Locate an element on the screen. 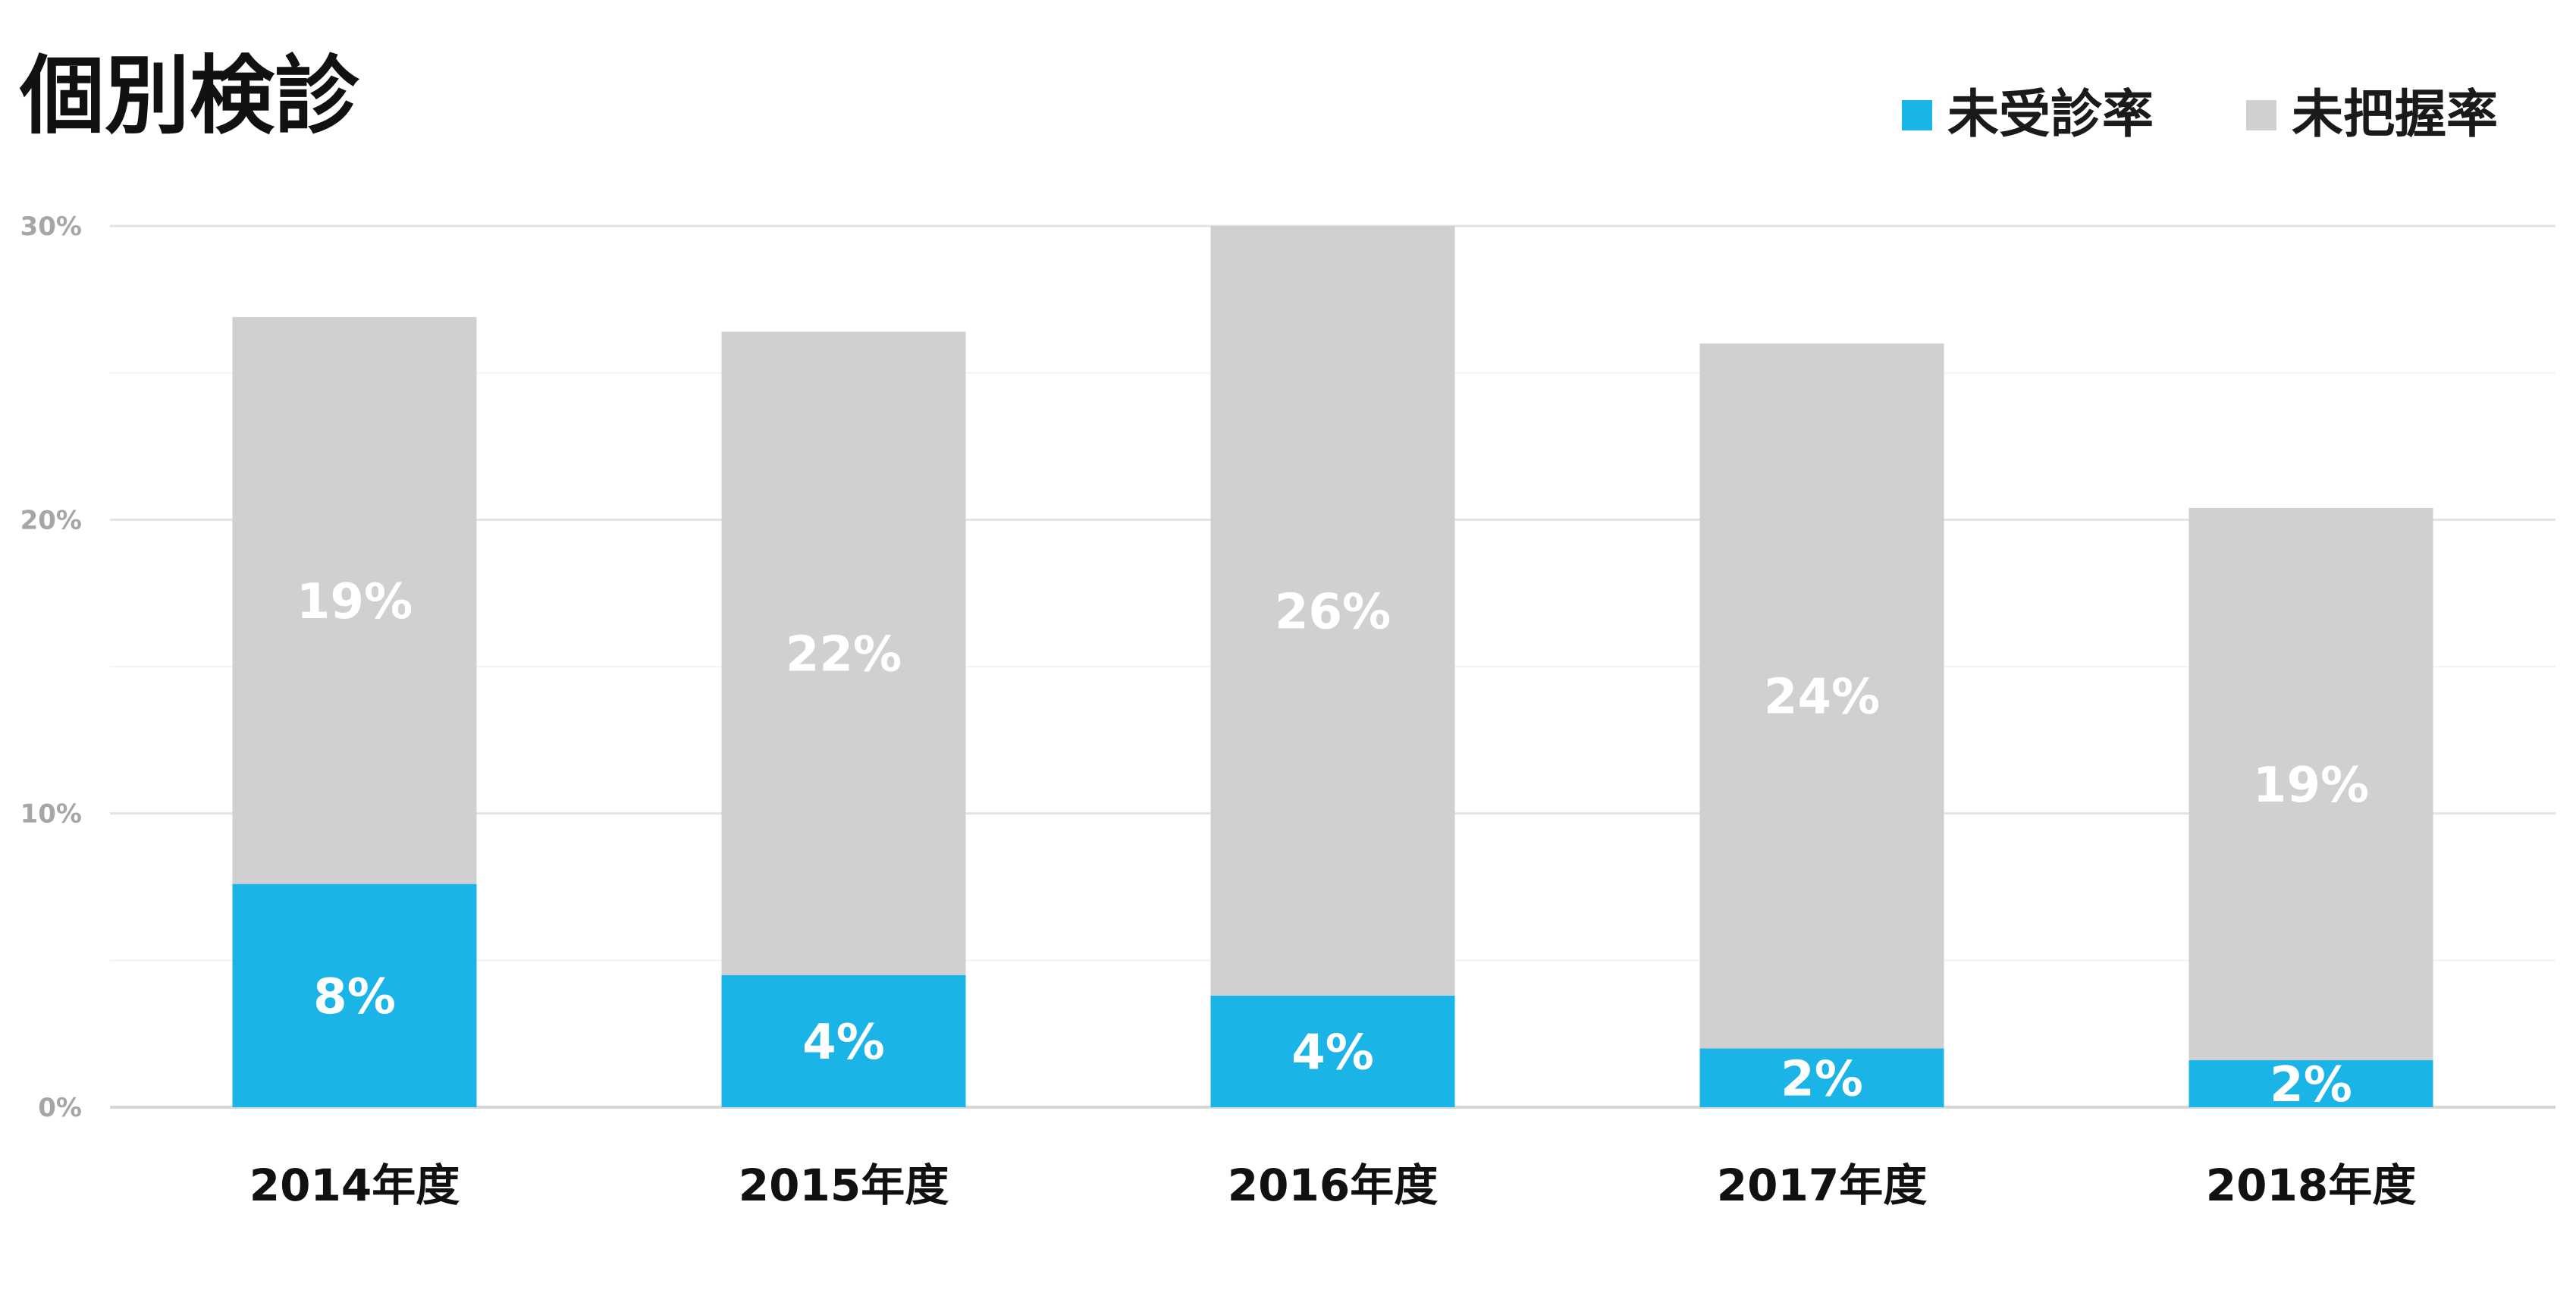 Image resolution: width=2576 pixels, height=1315 pixels. bar-data-label: 22% is located at coordinates (844, 655).